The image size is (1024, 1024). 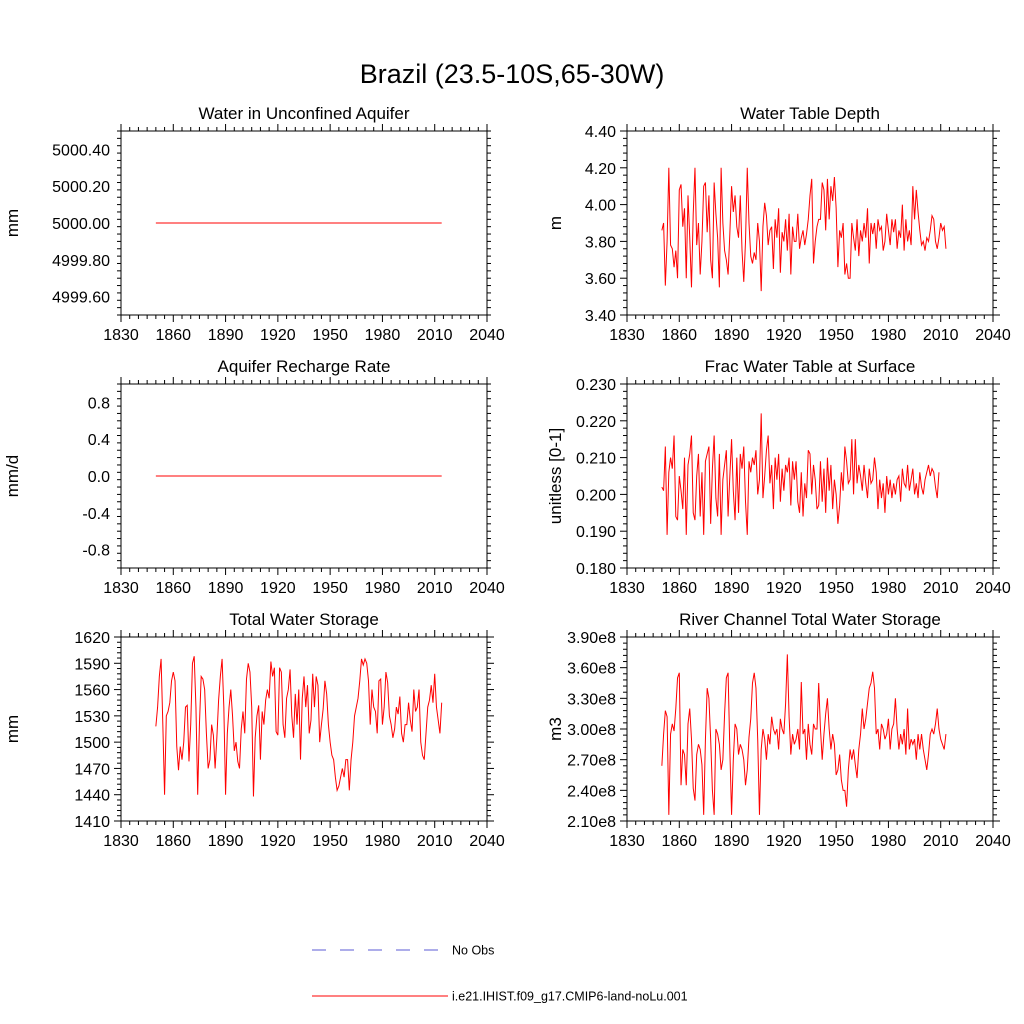 What do you see at coordinates (591, 669) in the screenshot?
I see `y-tick-label: 3.60e8` at bounding box center [591, 669].